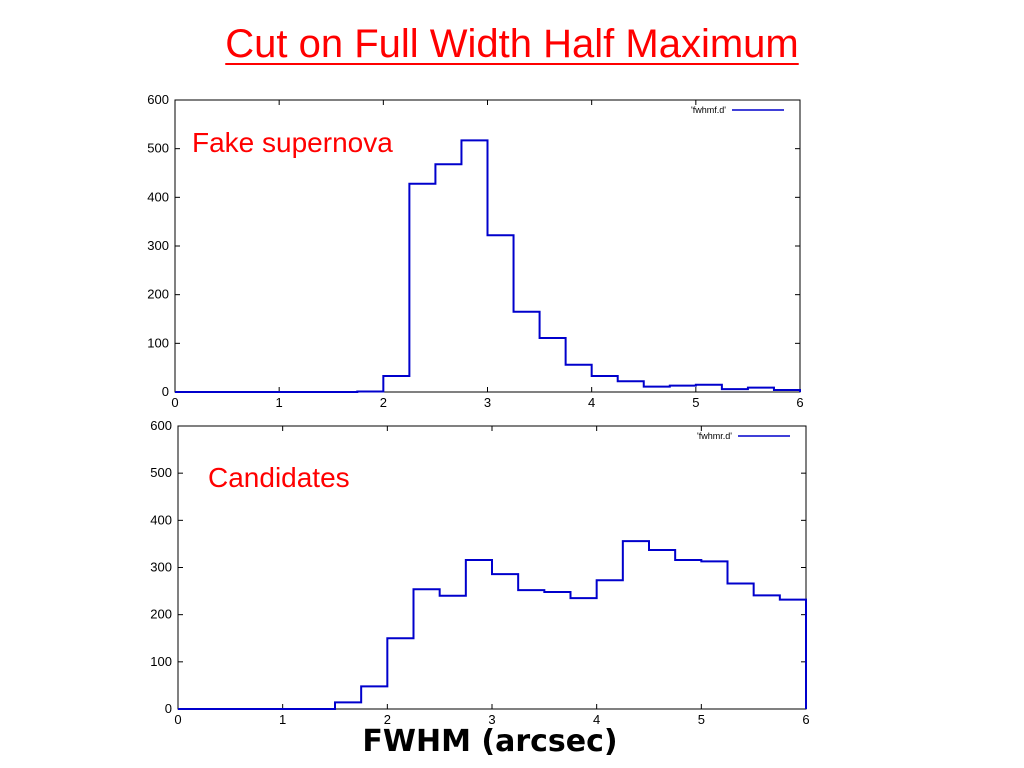 This screenshot has width=1024, height=768. Describe the element at coordinates (714, 436) in the screenshot. I see `legend-label: 'fwhmr.d'` at that location.